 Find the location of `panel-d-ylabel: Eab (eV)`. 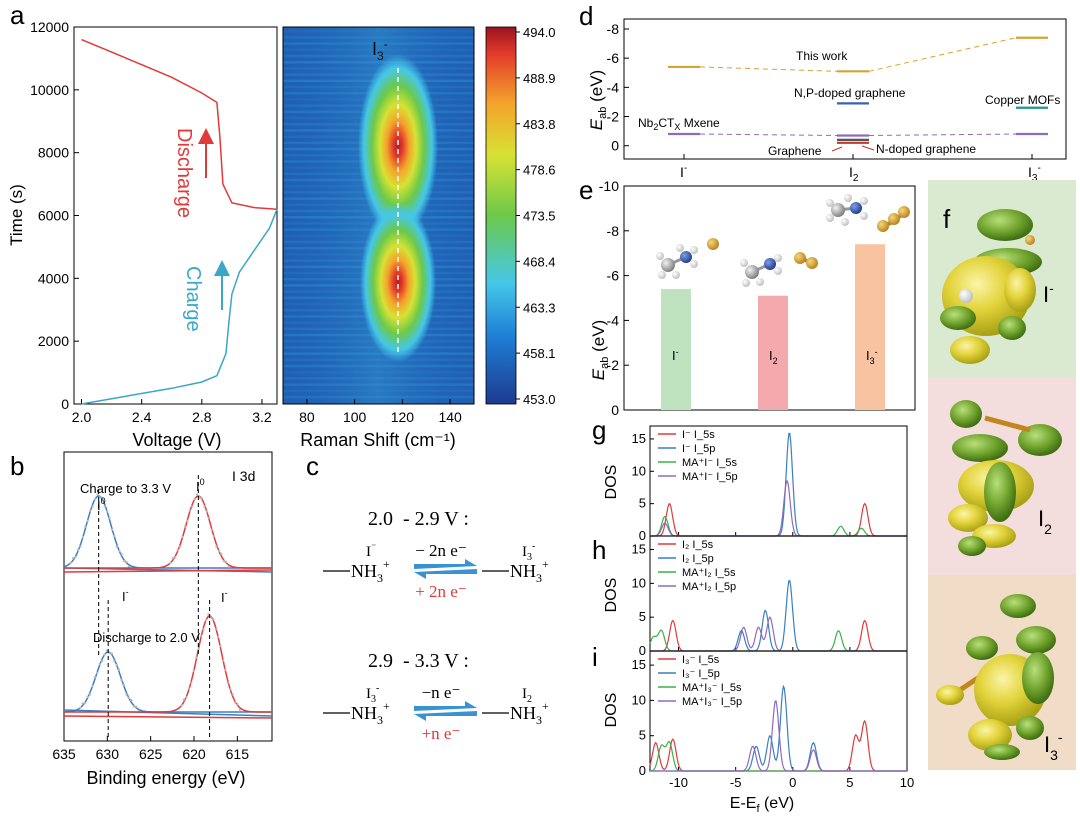

panel-d-ylabel: Eab (eV) is located at coordinates (598, 100).